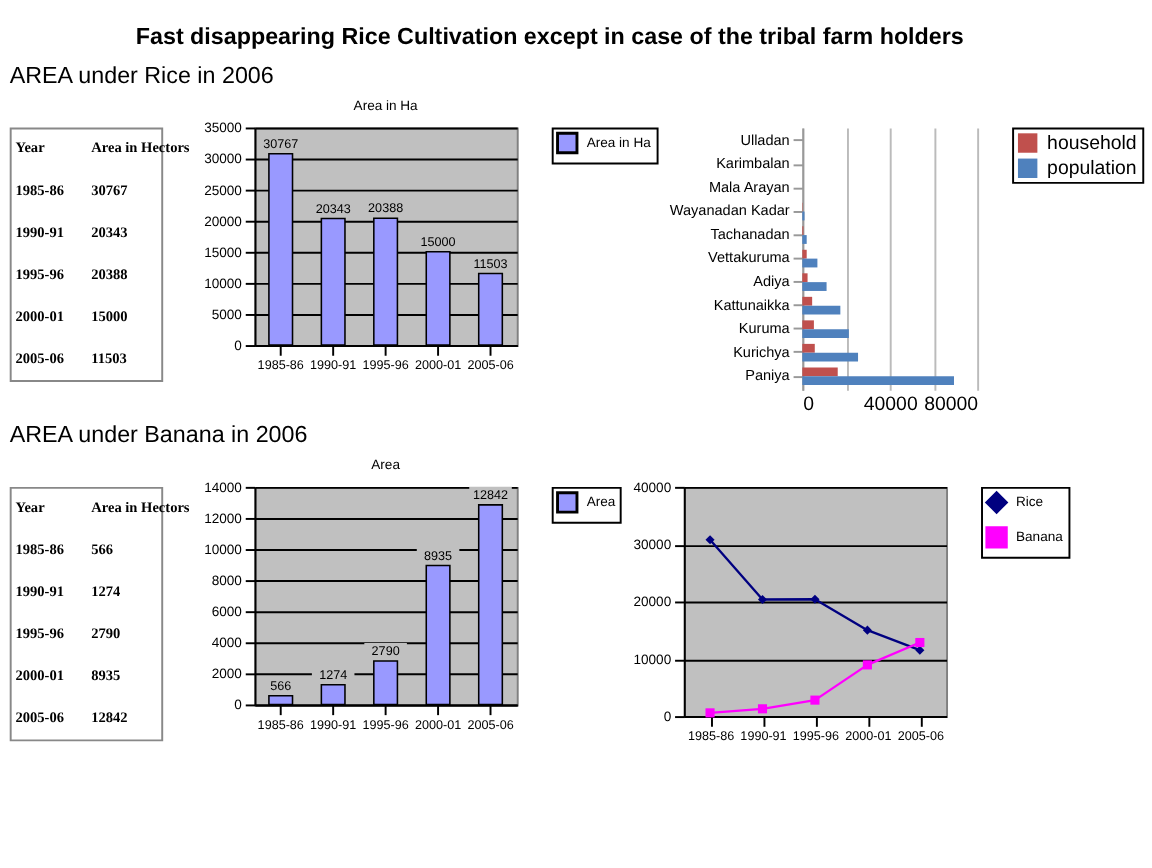  What do you see at coordinates (1092, 169) in the screenshot?
I see `legend-label: population` at bounding box center [1092, 169].